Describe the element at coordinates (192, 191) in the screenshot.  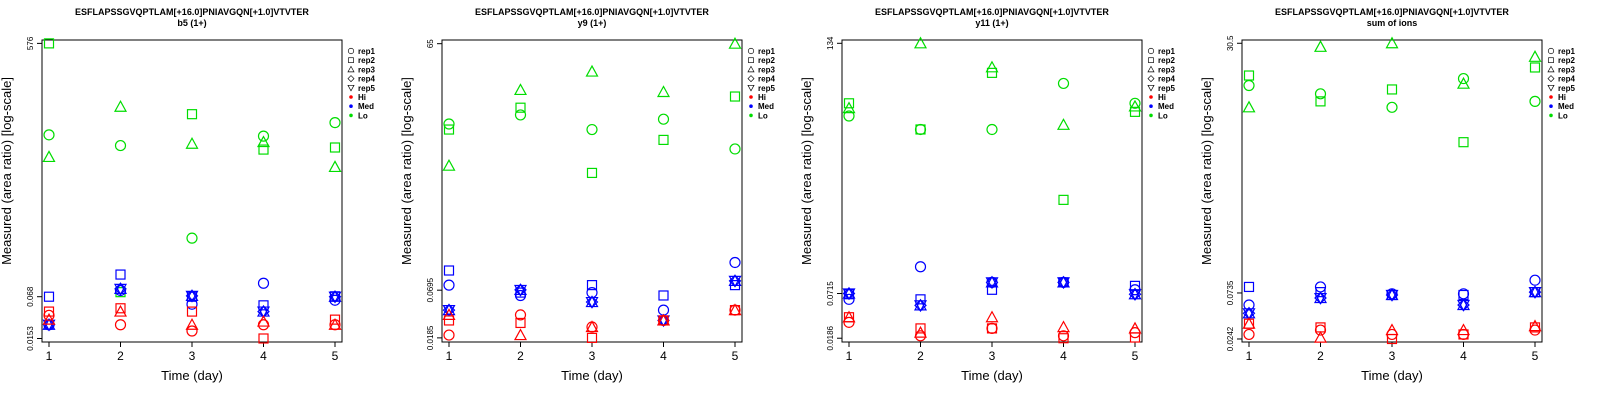
I see `plot-frame` at that location.